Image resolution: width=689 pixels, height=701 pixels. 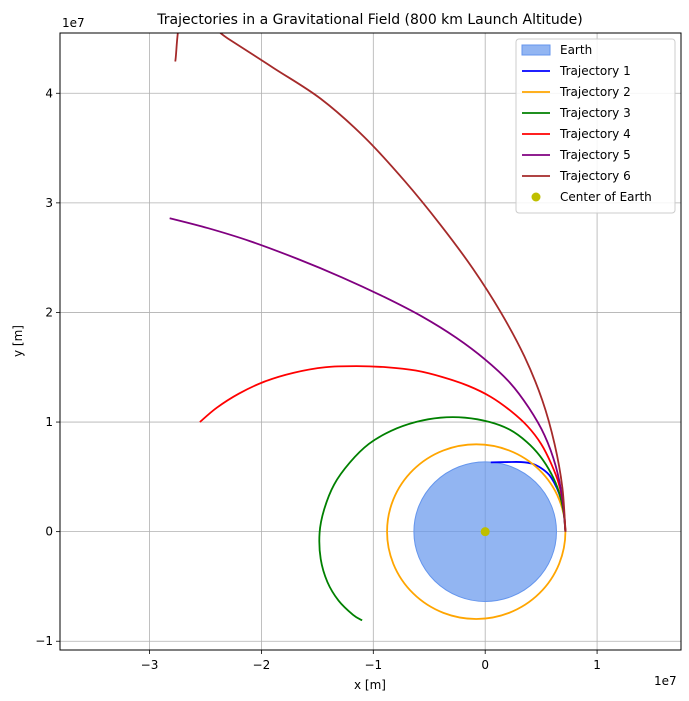 What do you see at coordinates (373, 665) in the screenshot?
I see `x-tick-label: −1` at bounding box center [373, 665].